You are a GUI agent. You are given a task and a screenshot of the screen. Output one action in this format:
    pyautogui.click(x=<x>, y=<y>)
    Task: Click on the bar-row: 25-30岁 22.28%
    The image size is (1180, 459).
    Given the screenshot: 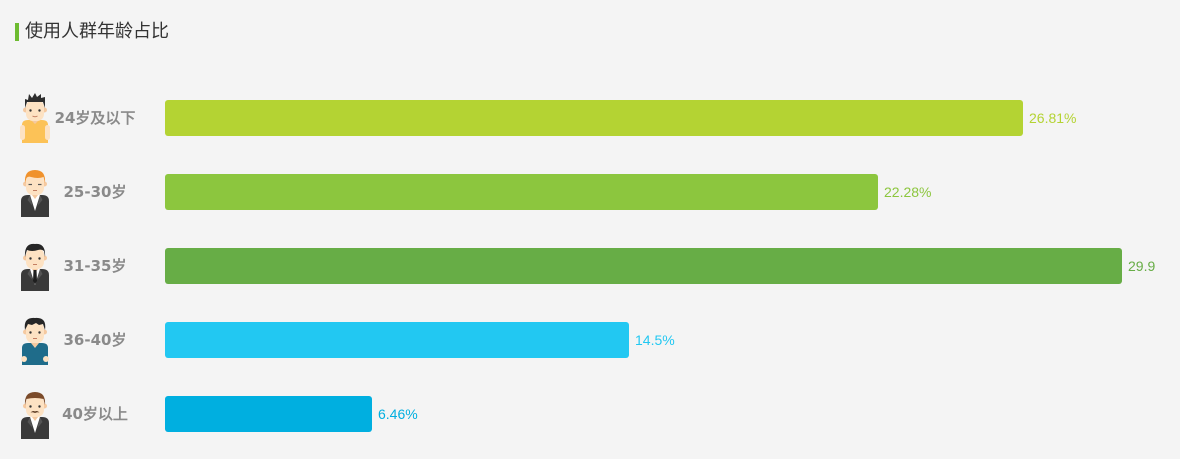 What is the action you would take?
    pyautogui.click(x=590, y=193)
    